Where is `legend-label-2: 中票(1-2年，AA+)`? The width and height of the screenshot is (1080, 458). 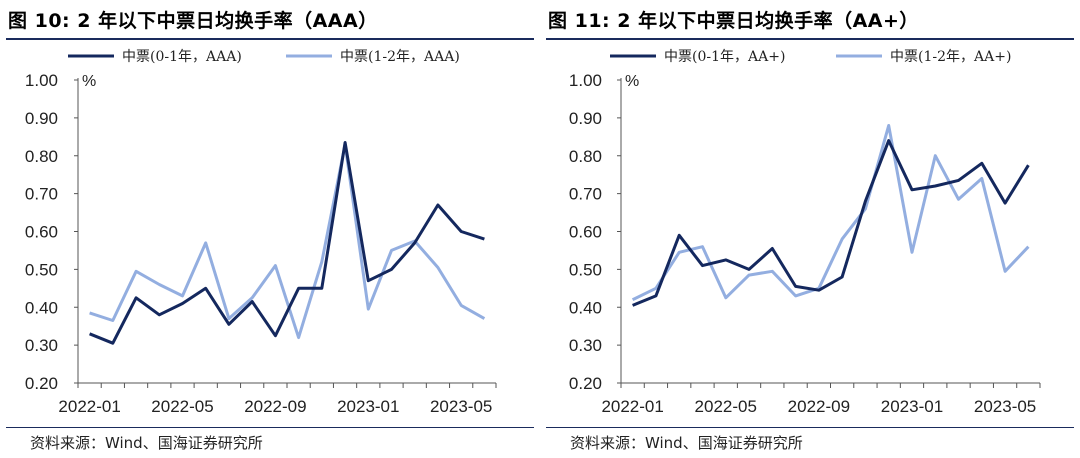
legend-label-2: 中票(1-2年，AA+) is located at coordinates (950, 57).